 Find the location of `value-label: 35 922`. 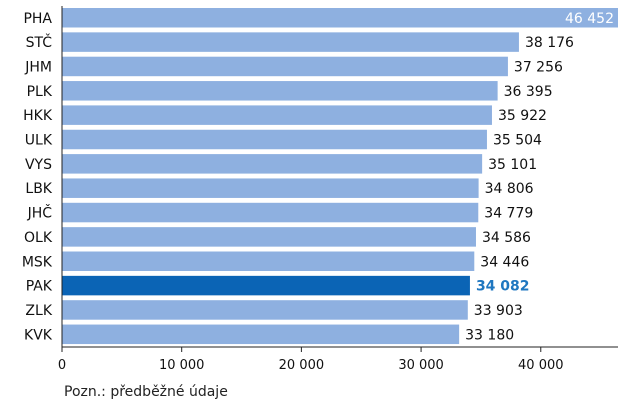

value-label: 35 922 is located at coordinates (522, 116).